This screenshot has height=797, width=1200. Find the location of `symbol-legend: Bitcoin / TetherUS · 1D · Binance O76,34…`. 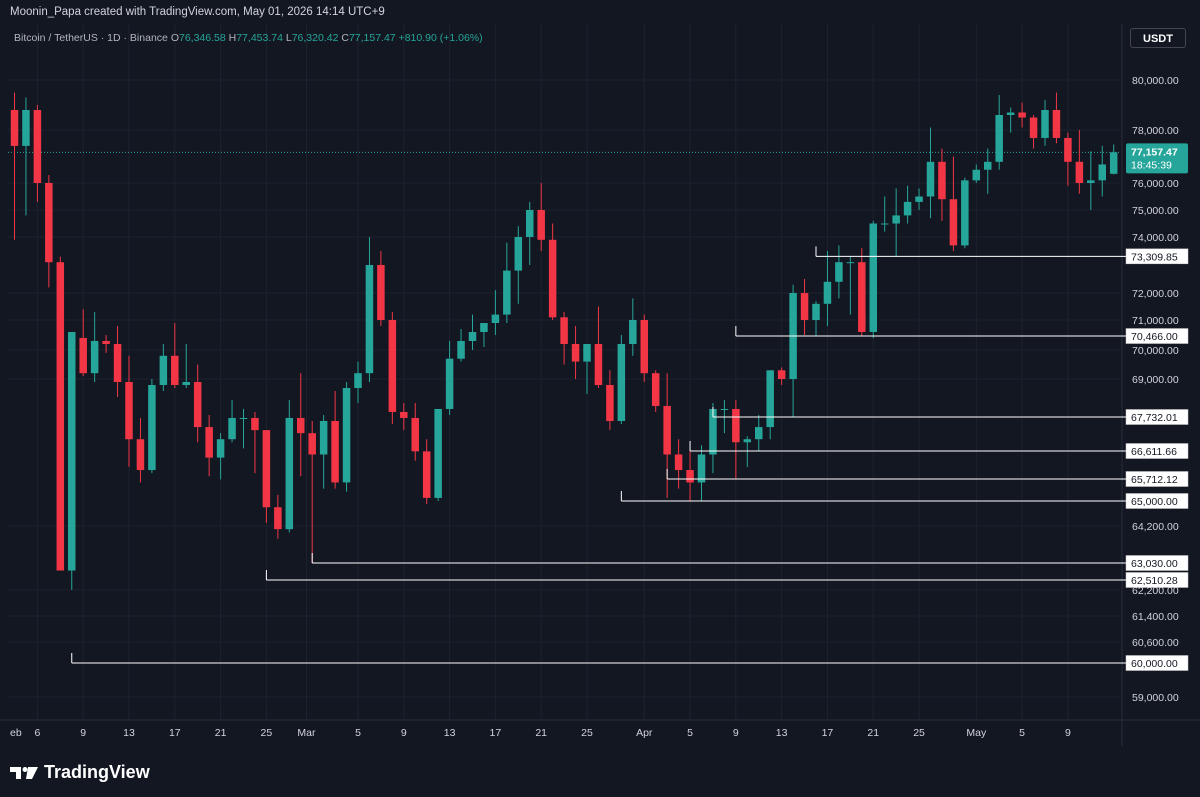

symbol-legend: Bitcoin / TetherUS · 1D · Binance O76,34… is located at coordinates (248, 38).